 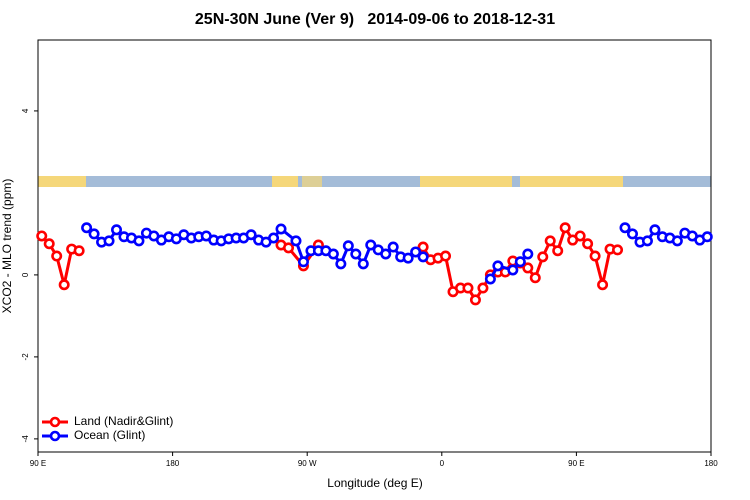 I want to click on y-tick-label: 0, so click(x=25, y=274).